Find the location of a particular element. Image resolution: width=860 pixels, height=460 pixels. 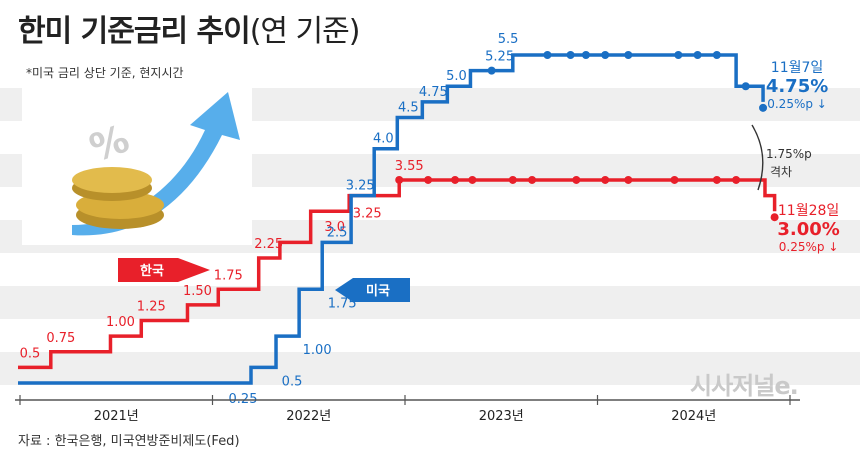

gap-label: 격차 is located at coordinates (781, 172).